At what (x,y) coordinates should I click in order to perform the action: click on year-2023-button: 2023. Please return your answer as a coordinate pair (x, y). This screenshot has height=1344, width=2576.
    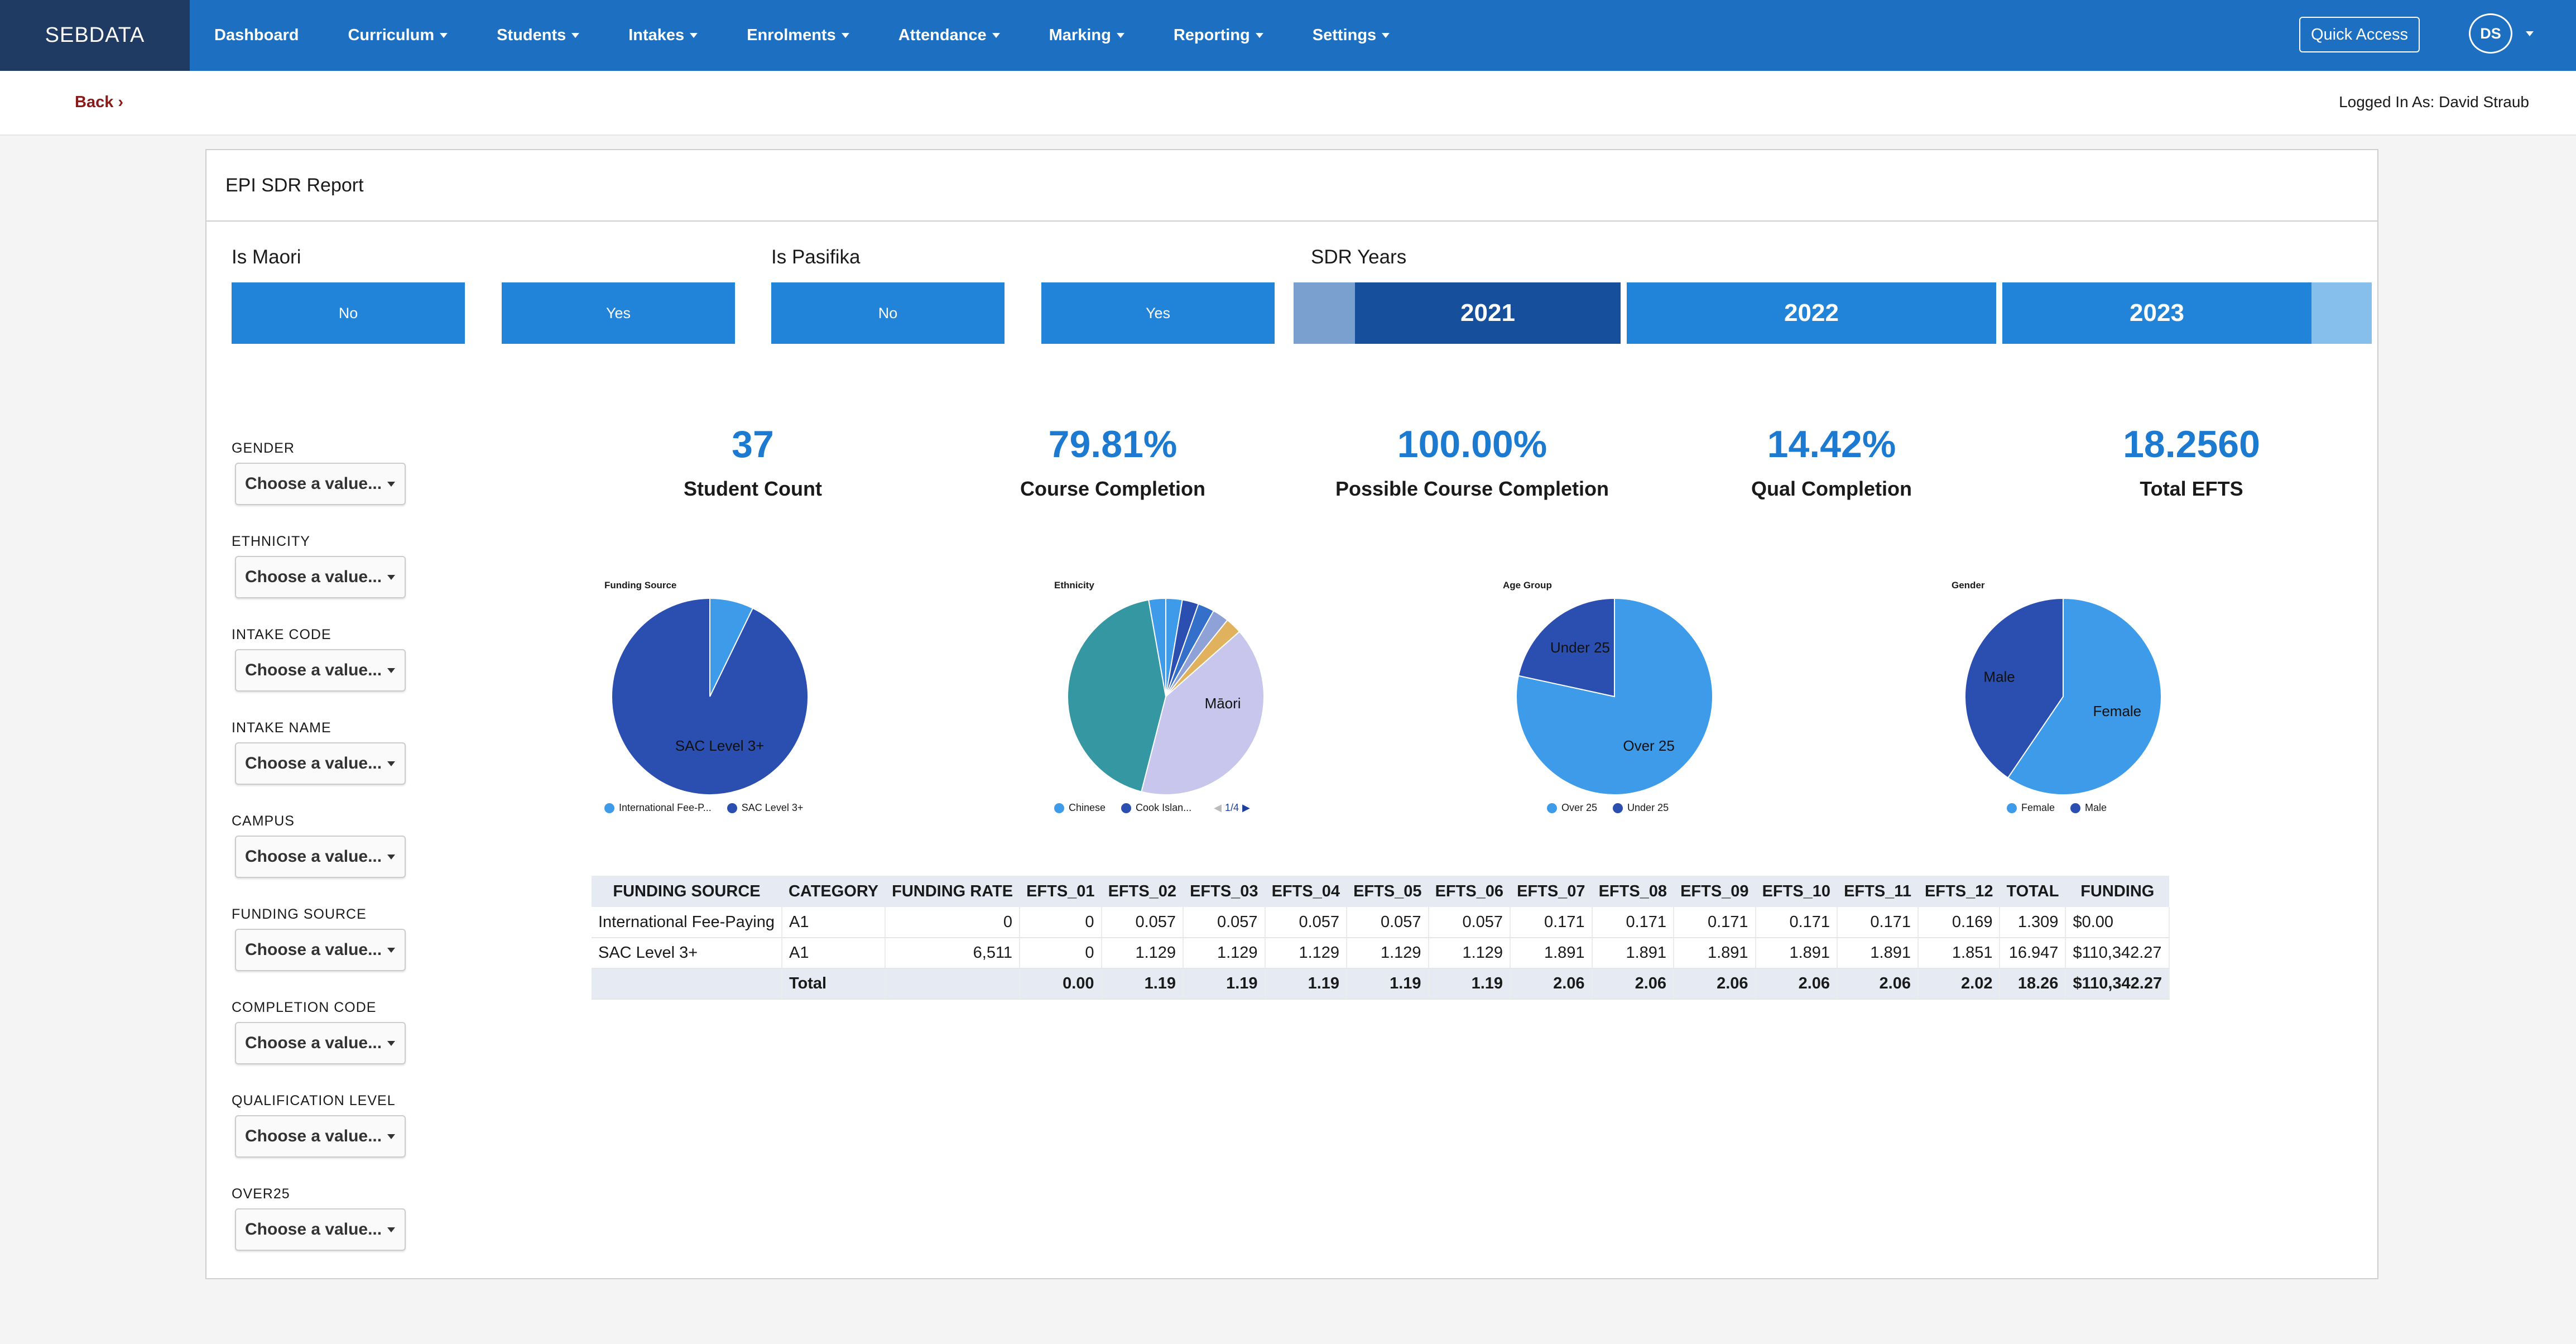
    Looking at the image, I should click on (2156, 313).